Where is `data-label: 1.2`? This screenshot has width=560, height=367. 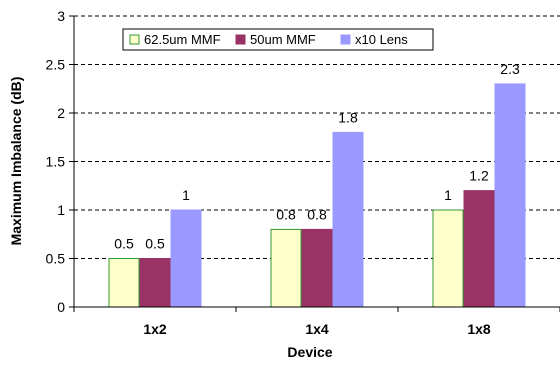 data-label: 1.2 is located at coordinates (479, 176).